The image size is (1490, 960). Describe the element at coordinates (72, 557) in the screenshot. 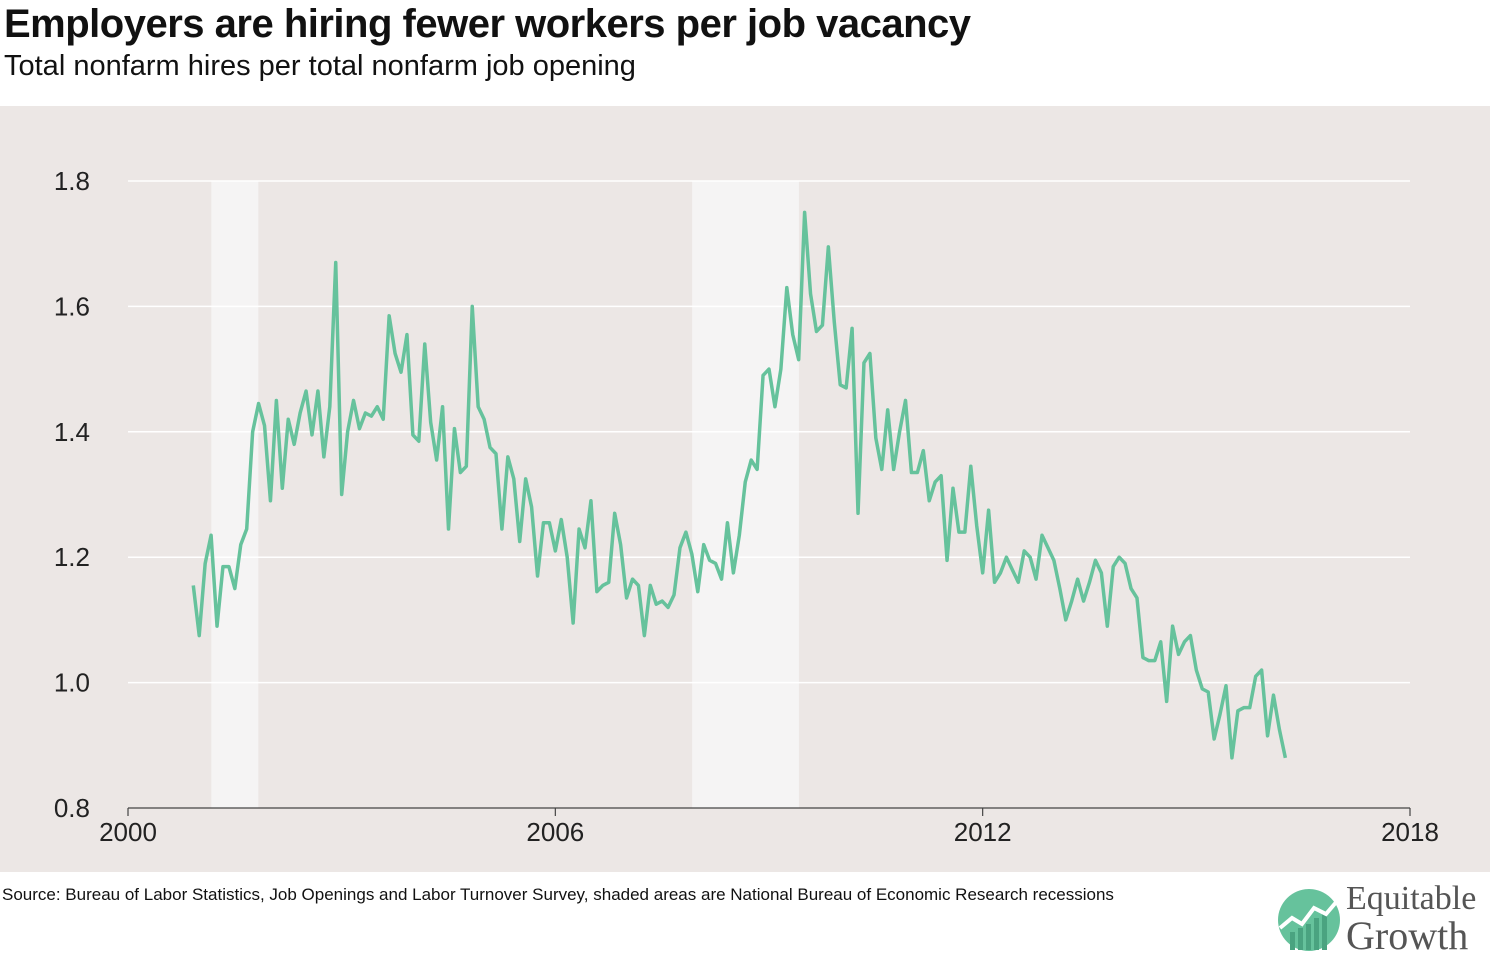

I see `y-tick-label: 1.2` at that location.